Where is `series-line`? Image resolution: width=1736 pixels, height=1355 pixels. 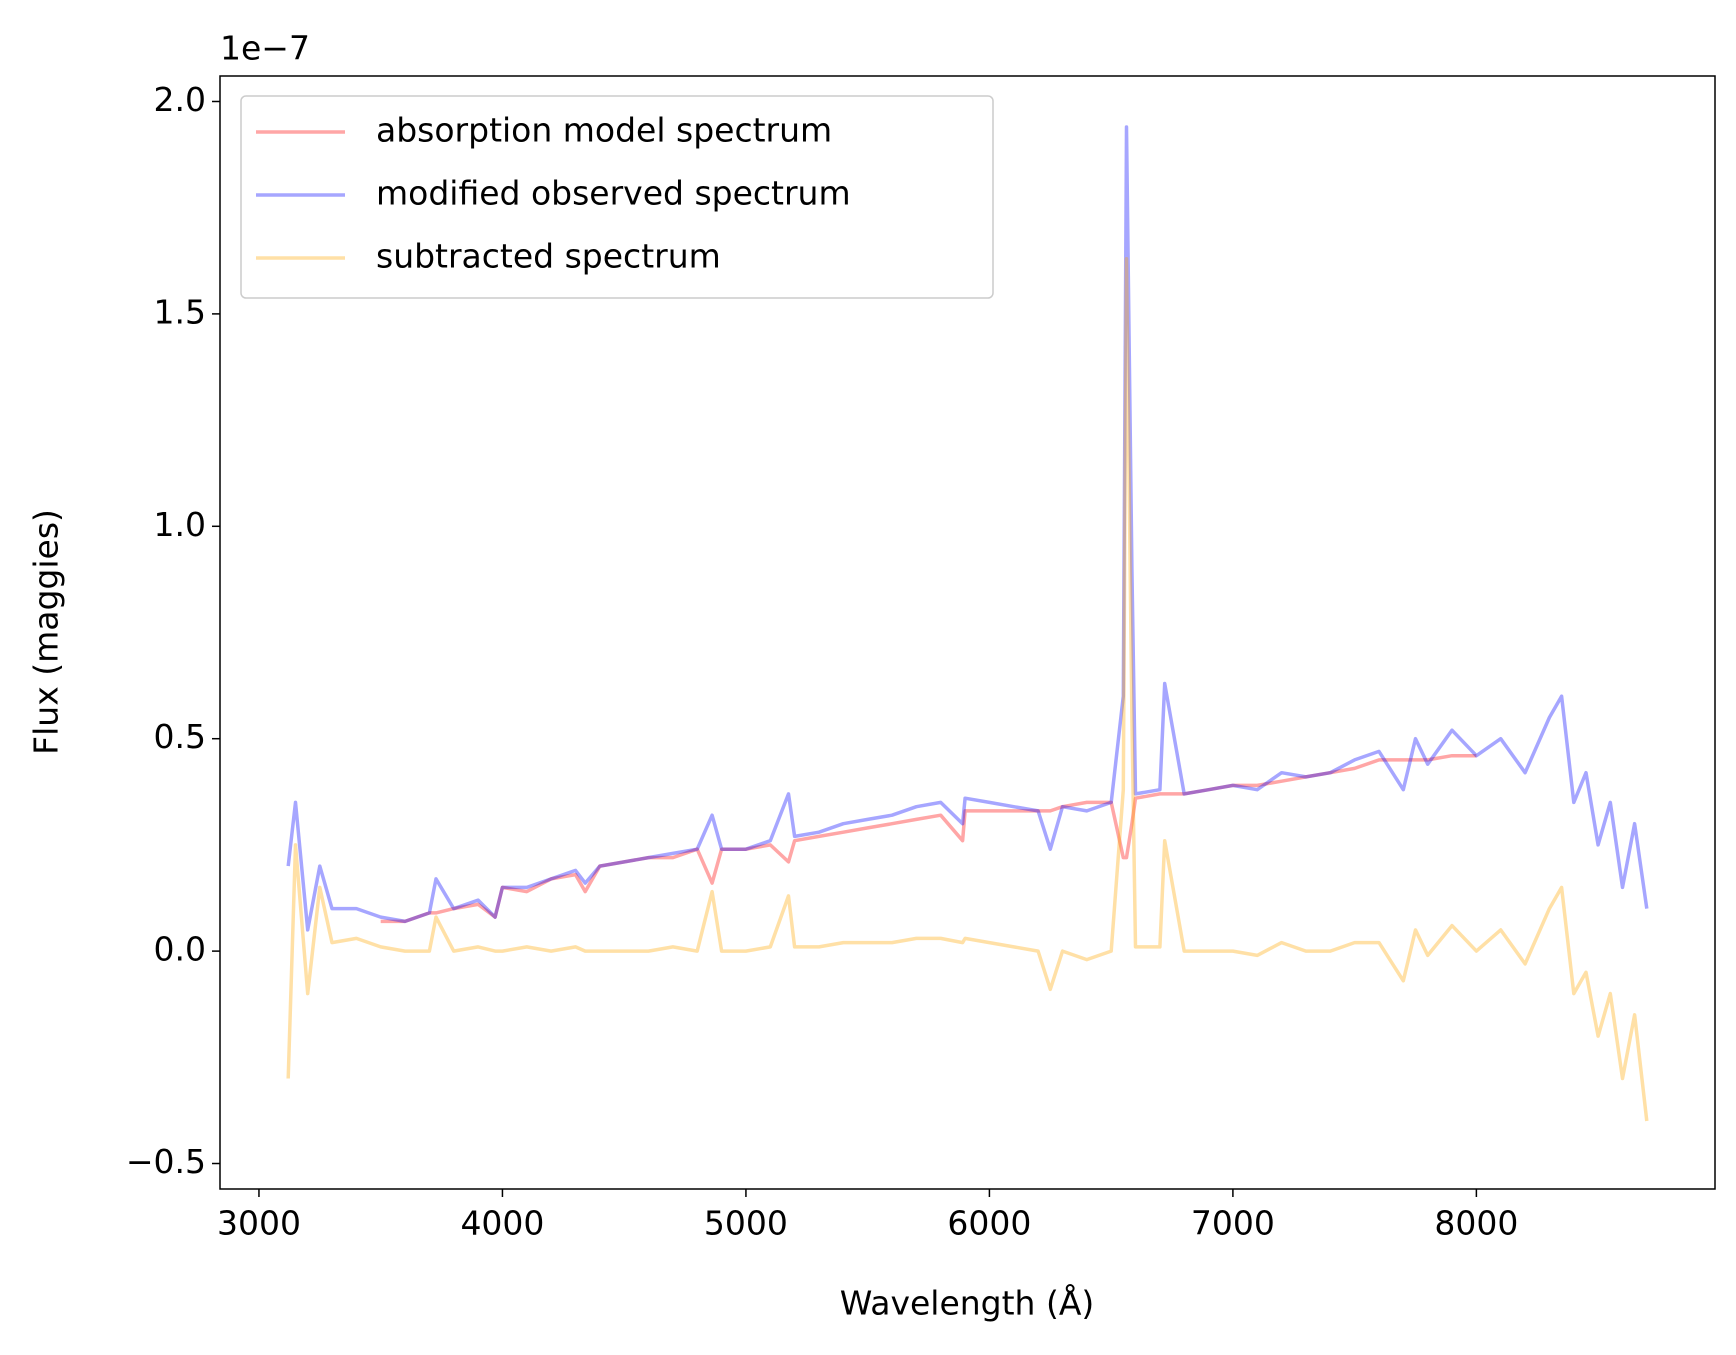
series-line is located at coordinates (928, 838).